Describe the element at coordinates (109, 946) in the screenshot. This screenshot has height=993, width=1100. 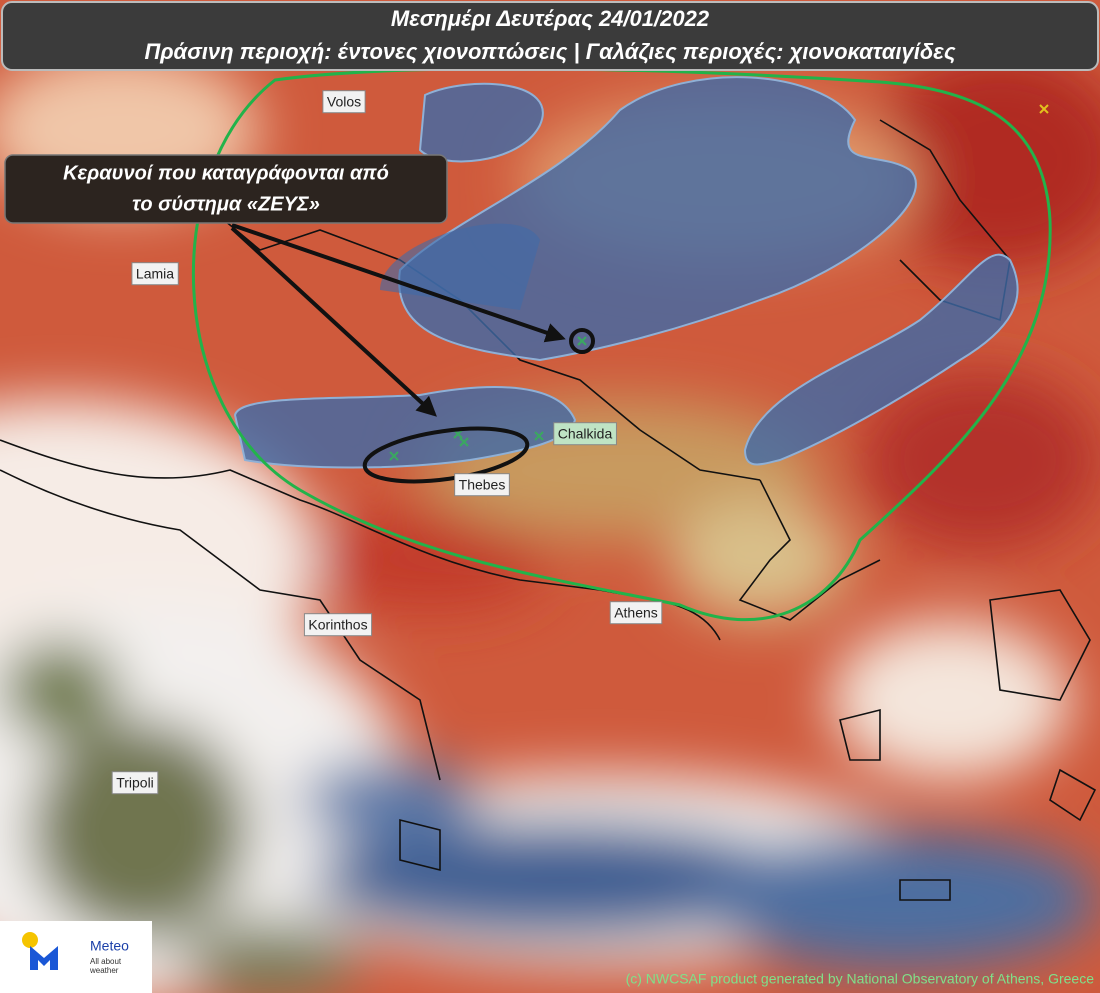
I see `logo-name: Meteo` at that location.